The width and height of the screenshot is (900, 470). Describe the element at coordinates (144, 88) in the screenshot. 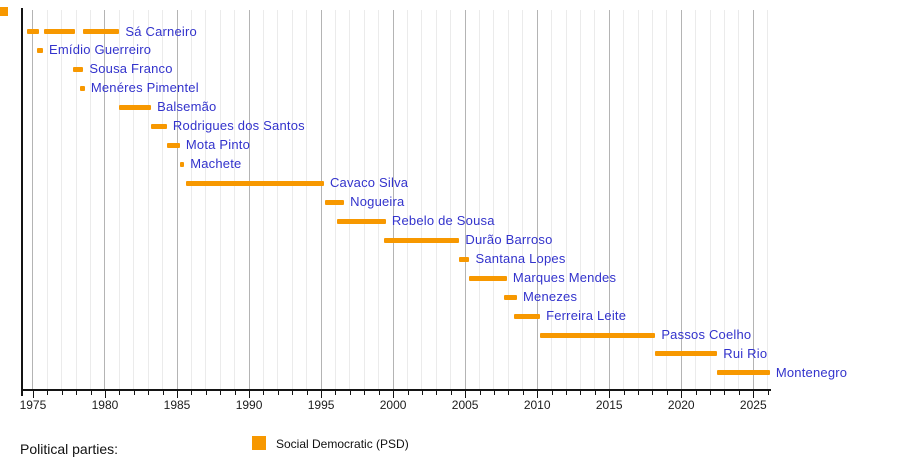

I see `leader-label: Menéres Pimentel` at that location.